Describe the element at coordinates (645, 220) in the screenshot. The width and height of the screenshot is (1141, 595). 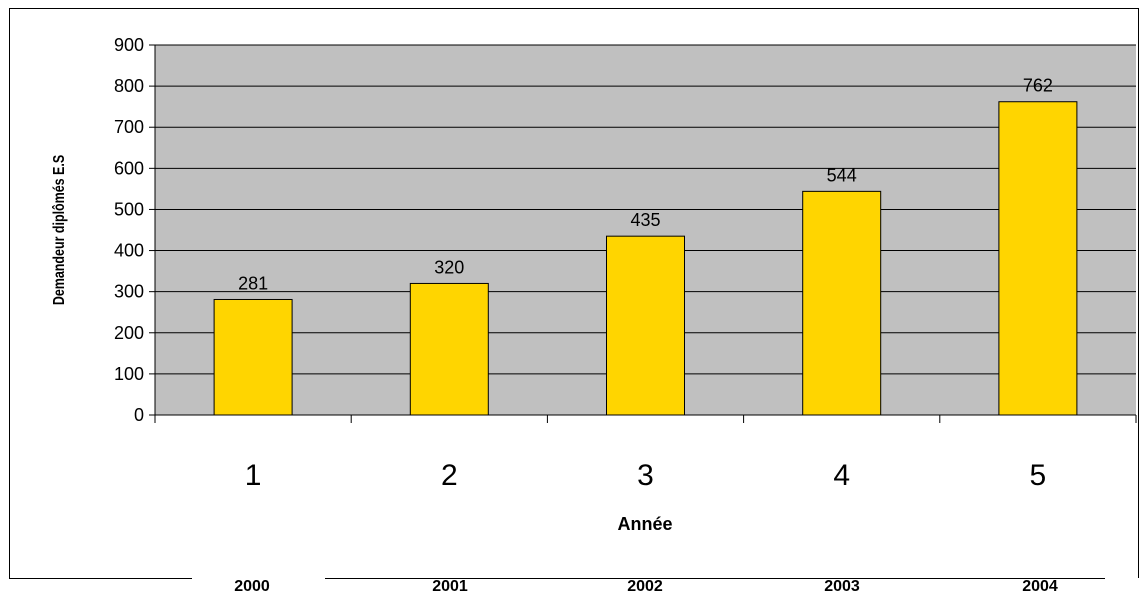
I see `data-label: 435` at that location.